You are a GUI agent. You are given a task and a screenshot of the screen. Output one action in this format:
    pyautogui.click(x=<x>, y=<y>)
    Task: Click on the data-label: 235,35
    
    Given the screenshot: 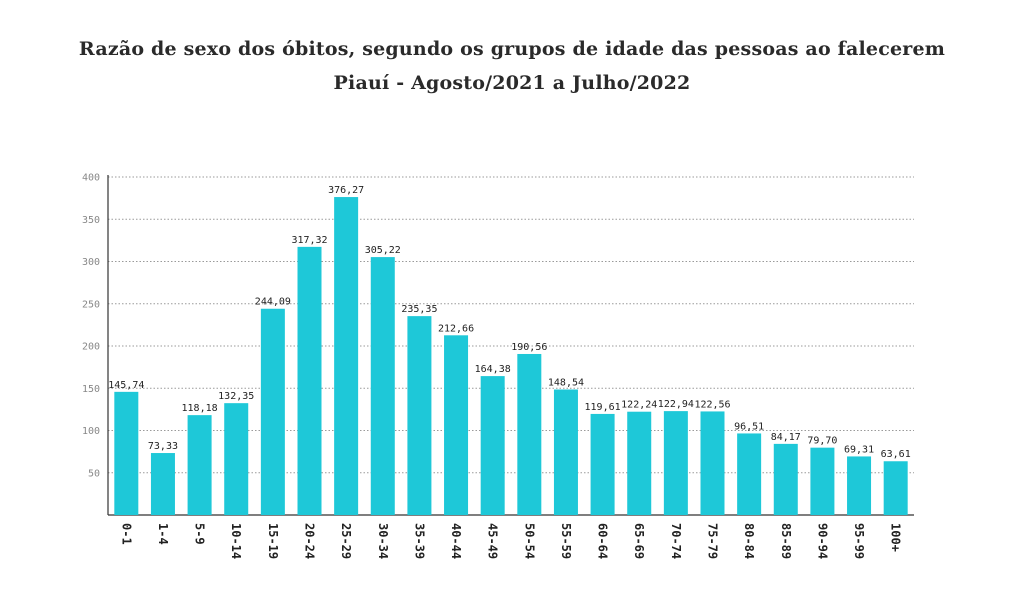 What is the action you would take?
    pyautogui.click(x=419, y=309)
    